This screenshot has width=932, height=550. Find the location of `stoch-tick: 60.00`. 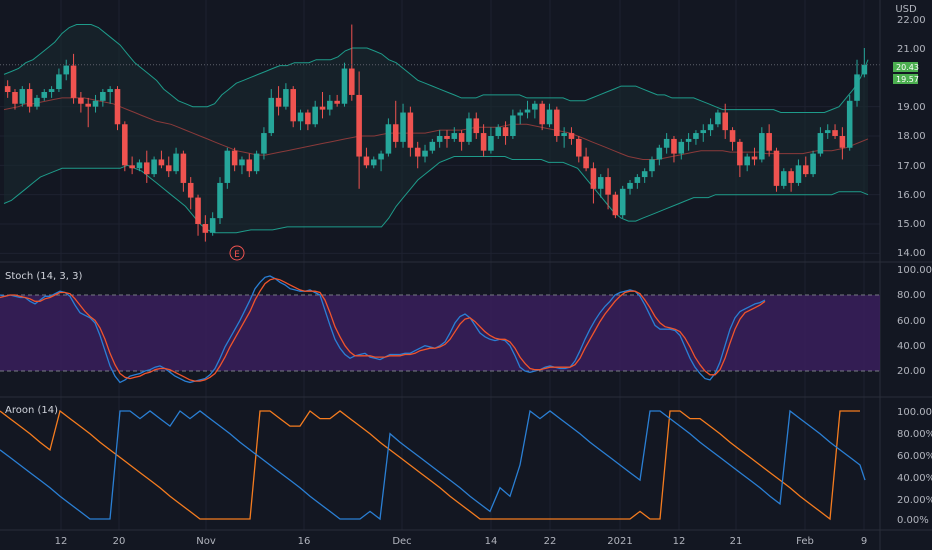

stoch-tick: 60.00 is located at coordinates (911, 321).